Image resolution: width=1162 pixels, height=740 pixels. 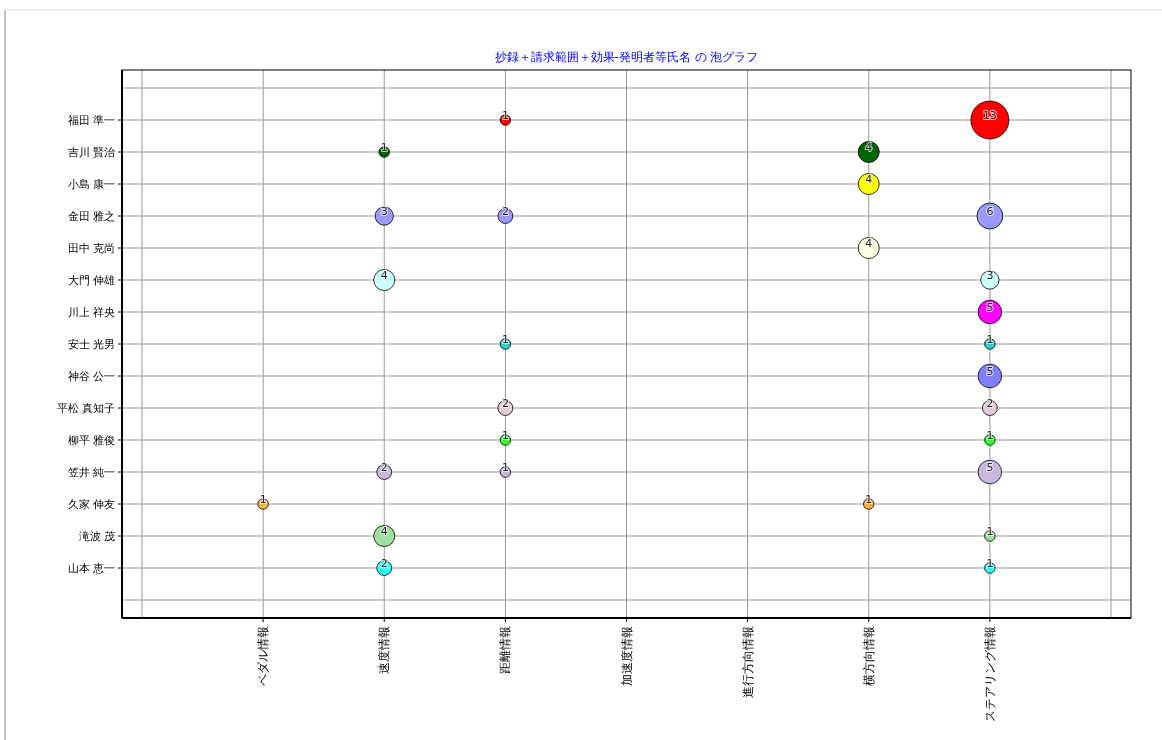 I want to click on y-tick-label: 神谷 公一, so click(x=91, y=376).